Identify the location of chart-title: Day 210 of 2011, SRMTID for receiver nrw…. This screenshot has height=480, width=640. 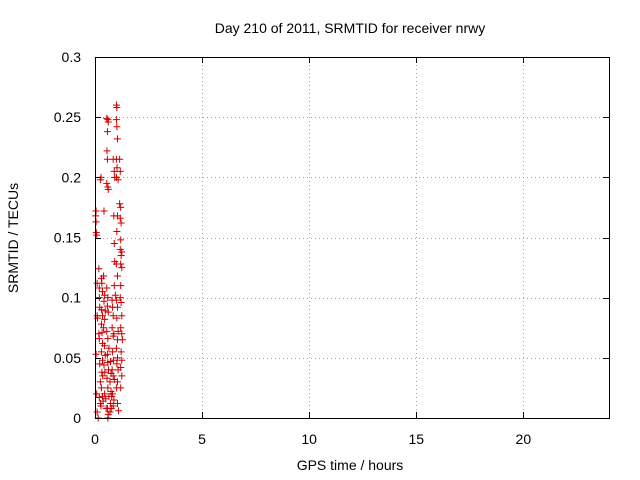
(350, 28).